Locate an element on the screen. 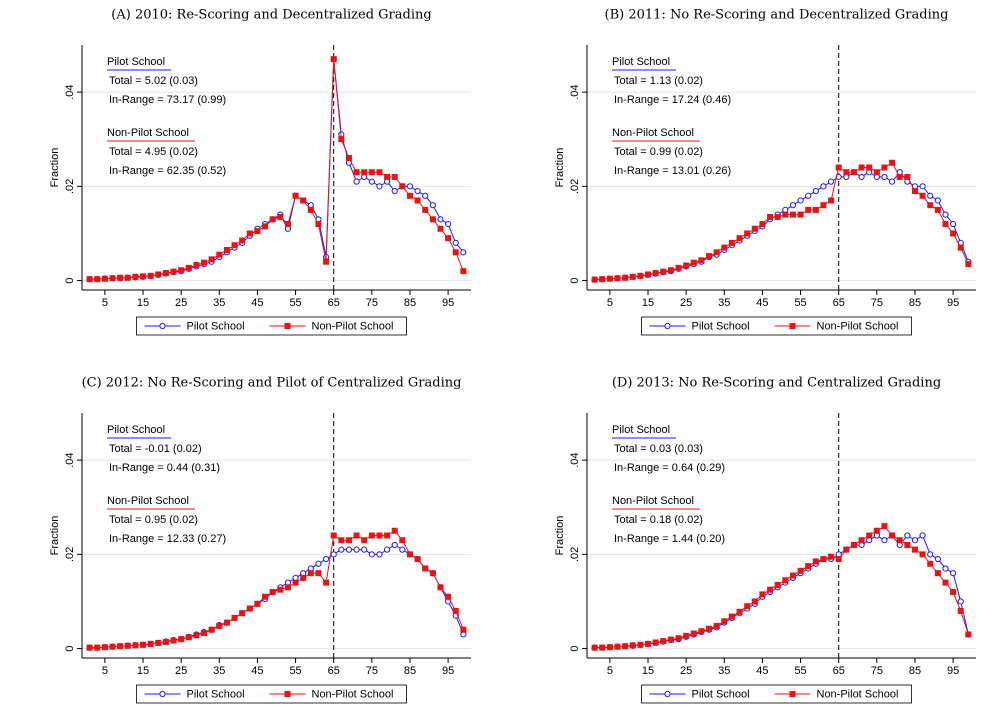 The width and height of the screenshot is (992, 711). x-tick-label: 65 is located at coordinates (839, 671).